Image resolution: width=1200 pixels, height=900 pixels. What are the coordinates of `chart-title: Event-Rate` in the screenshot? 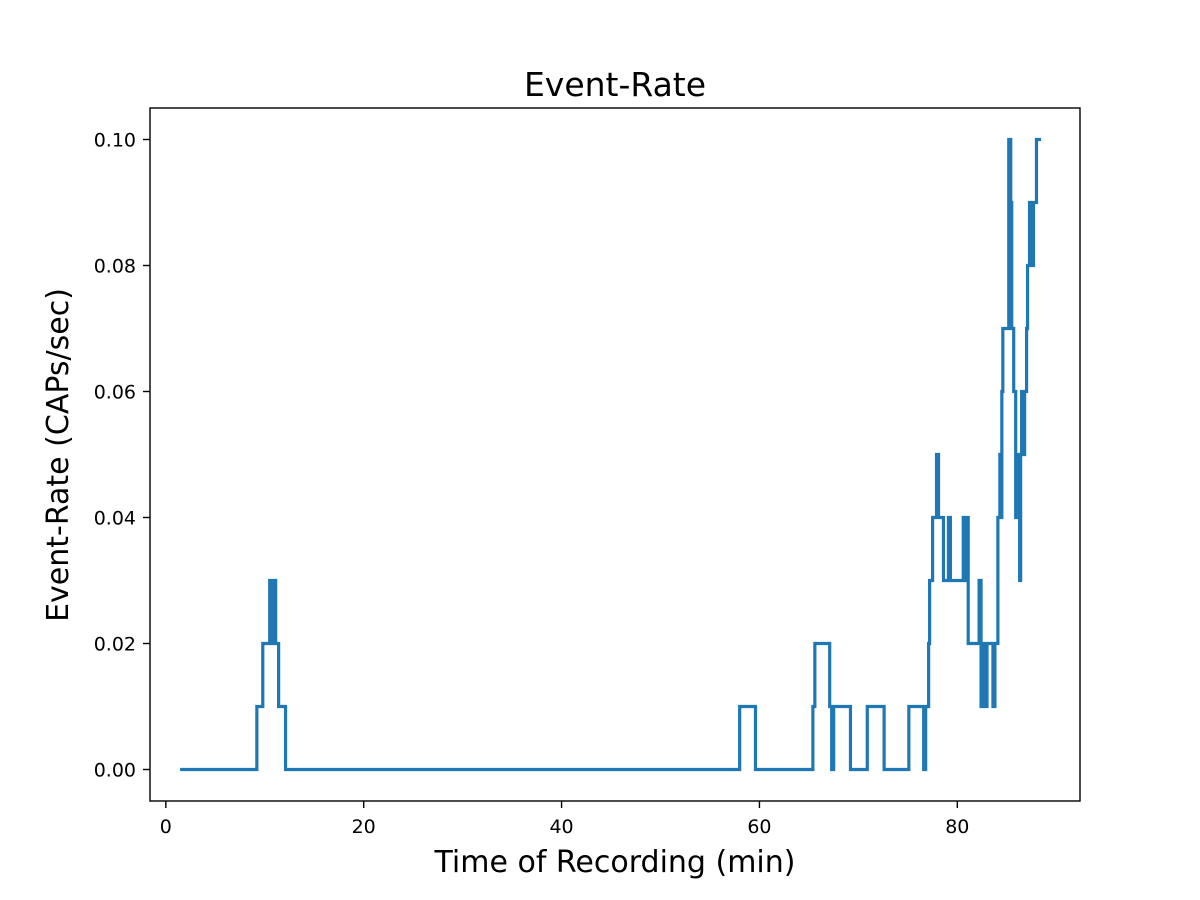 It's located at (615, 84).